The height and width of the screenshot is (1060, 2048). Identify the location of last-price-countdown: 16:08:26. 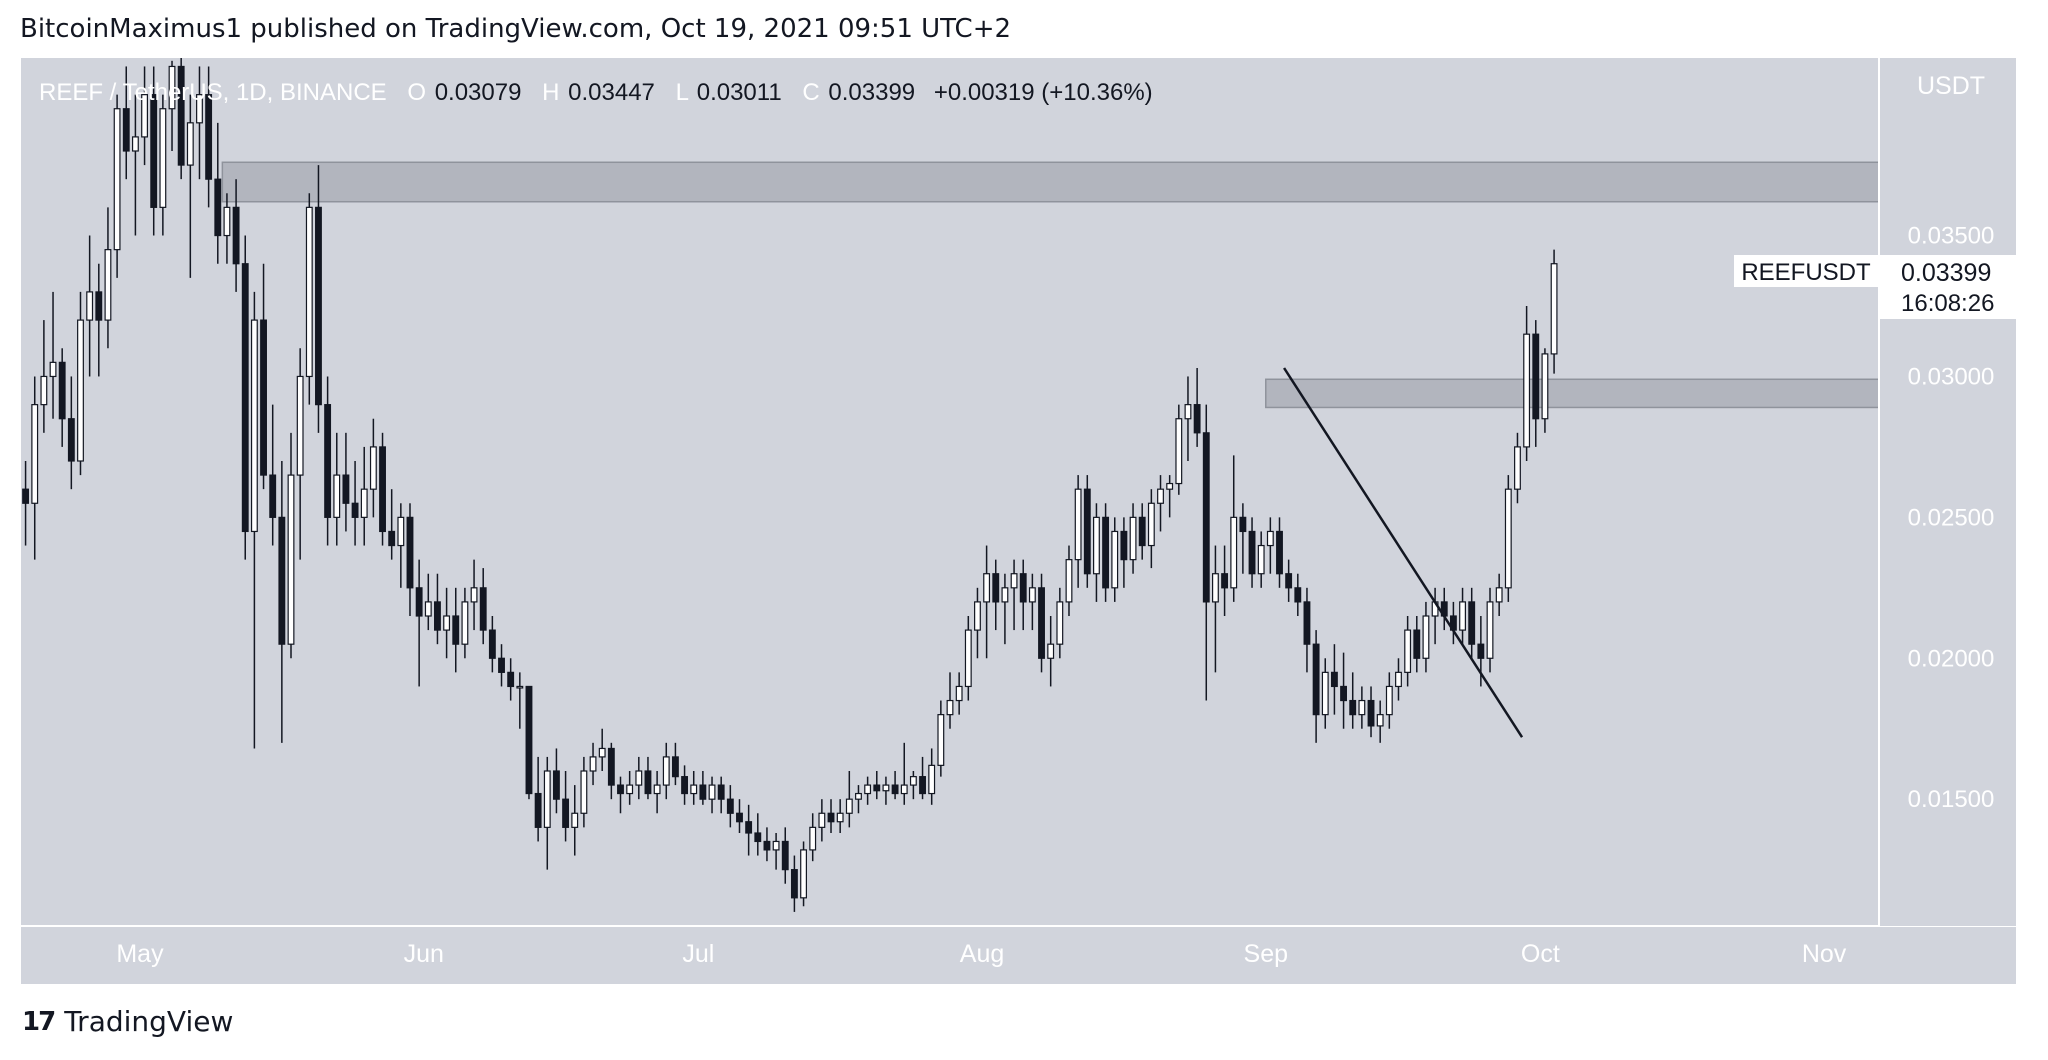
(1947, 303).